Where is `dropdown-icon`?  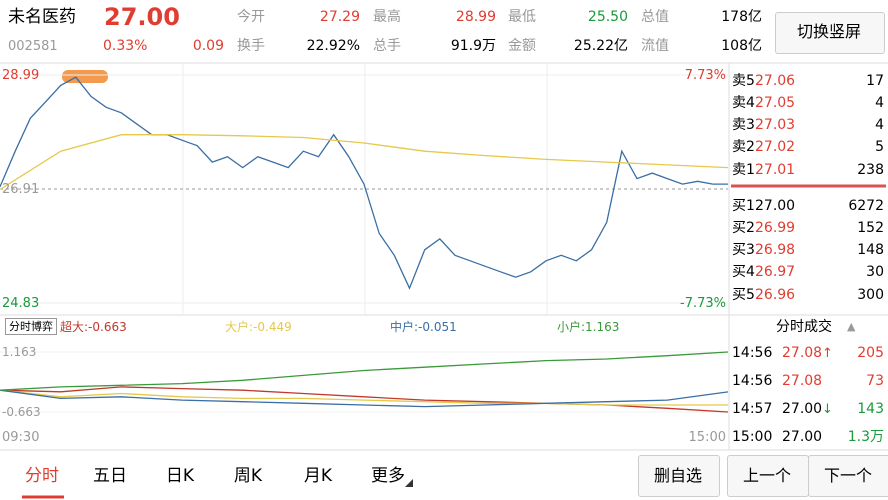 dropdown-icon is located at coordinates (409, 483).